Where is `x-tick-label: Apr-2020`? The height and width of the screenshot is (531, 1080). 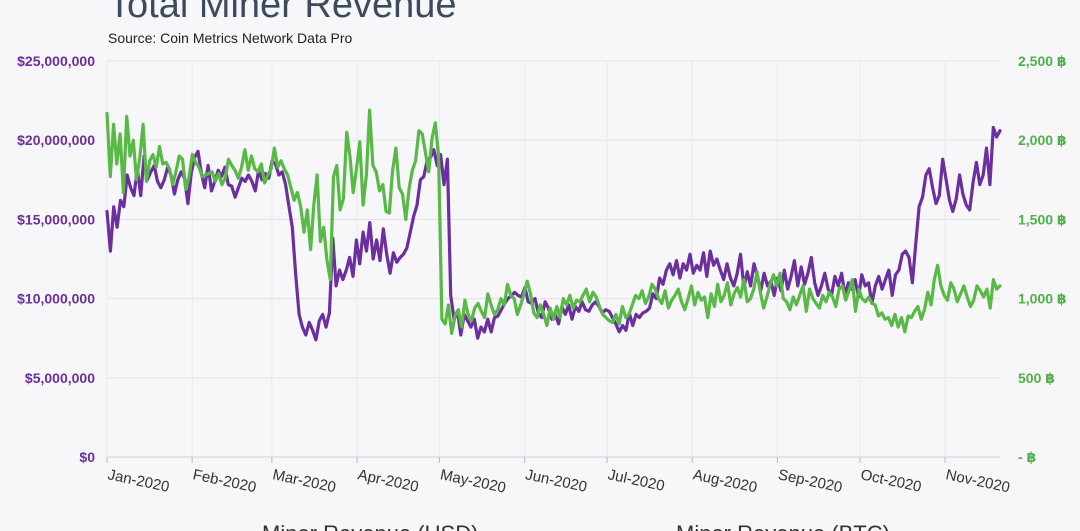 x-tick-label: Apr-2020 is located at coordinates (388, 480).